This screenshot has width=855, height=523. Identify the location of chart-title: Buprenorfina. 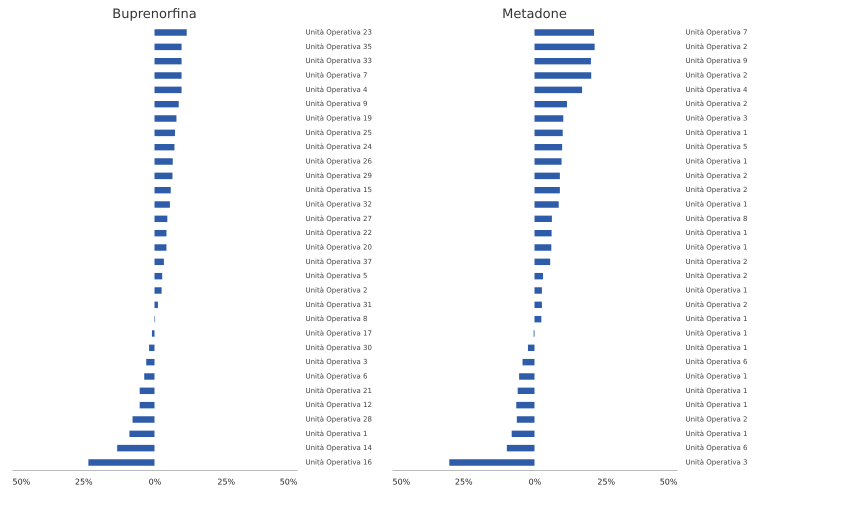
(154, 14).